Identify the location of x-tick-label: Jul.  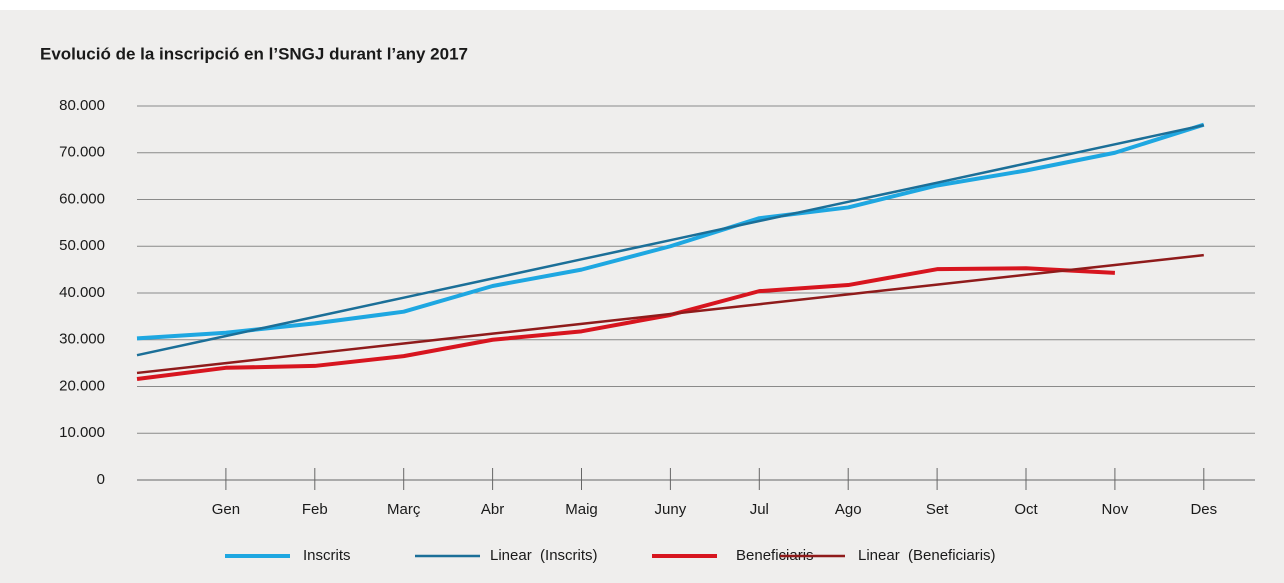
(759, 509).